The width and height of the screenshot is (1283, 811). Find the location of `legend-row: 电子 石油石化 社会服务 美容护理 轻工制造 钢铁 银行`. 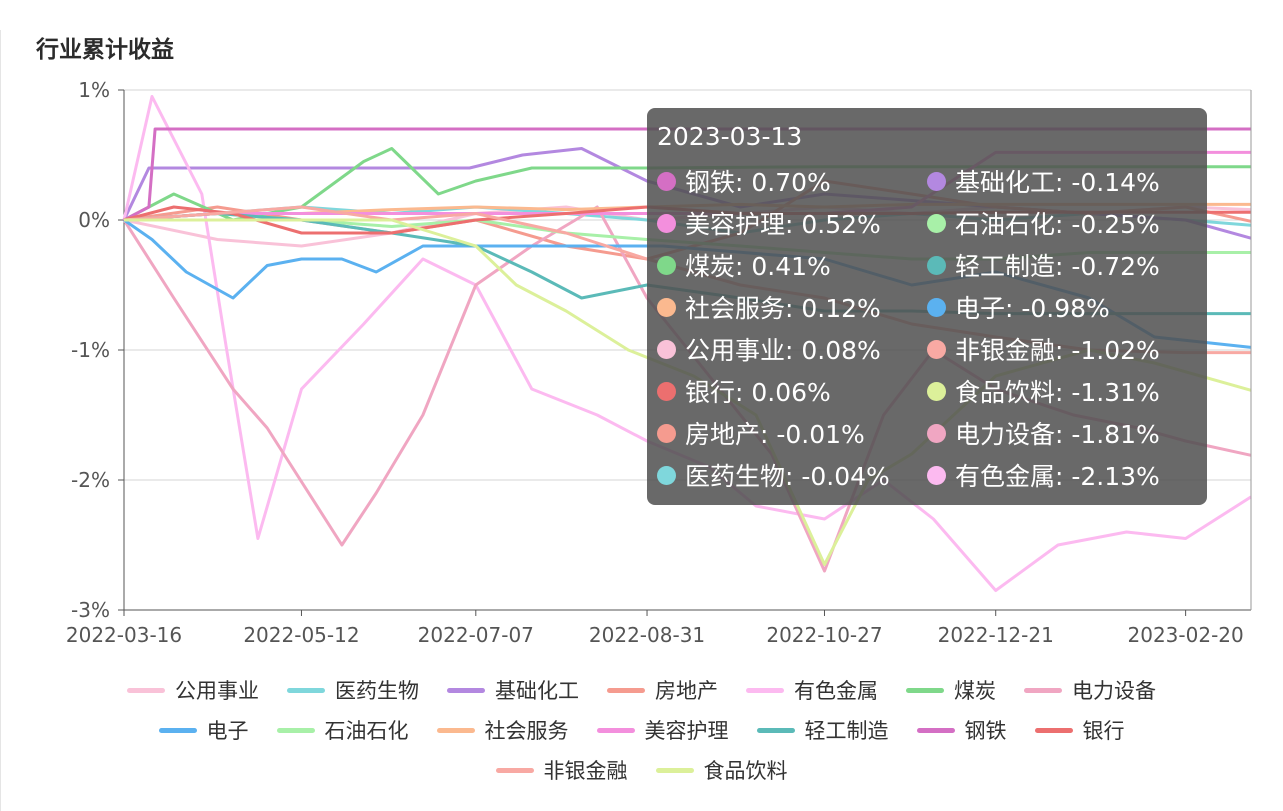

legend-row: 电子 石油石化 社会服务 美容护理 轻工制造 钢铁 银行 is located at coordinates (641, 730).